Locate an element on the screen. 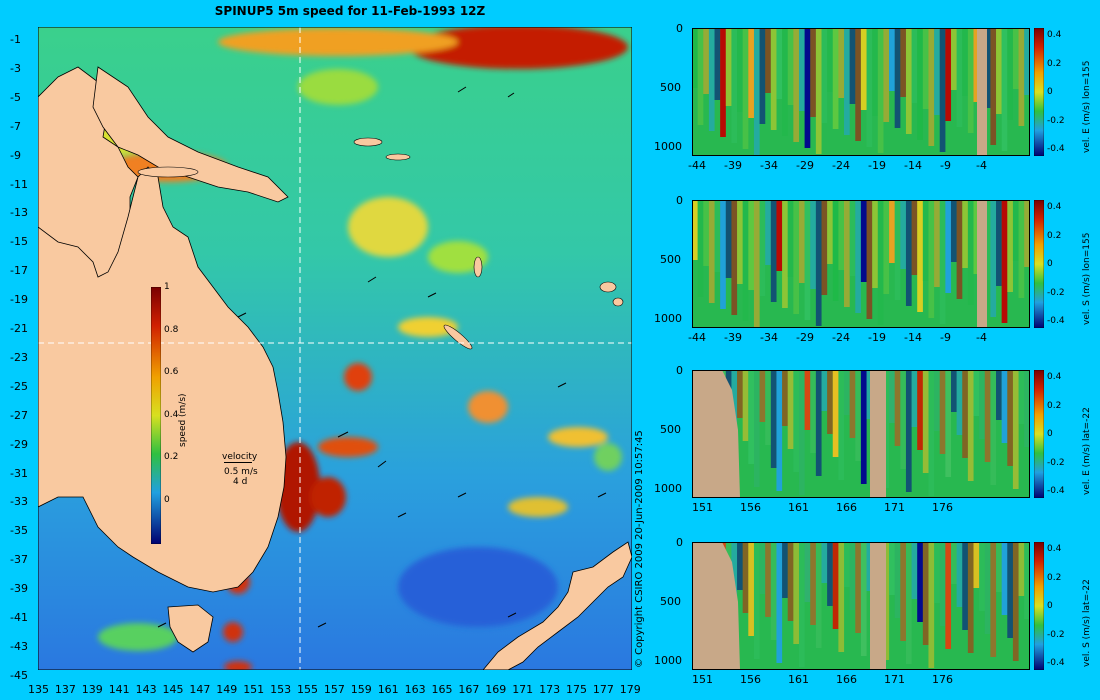  lat-tick: -23 is located at coordinates (19, 357).